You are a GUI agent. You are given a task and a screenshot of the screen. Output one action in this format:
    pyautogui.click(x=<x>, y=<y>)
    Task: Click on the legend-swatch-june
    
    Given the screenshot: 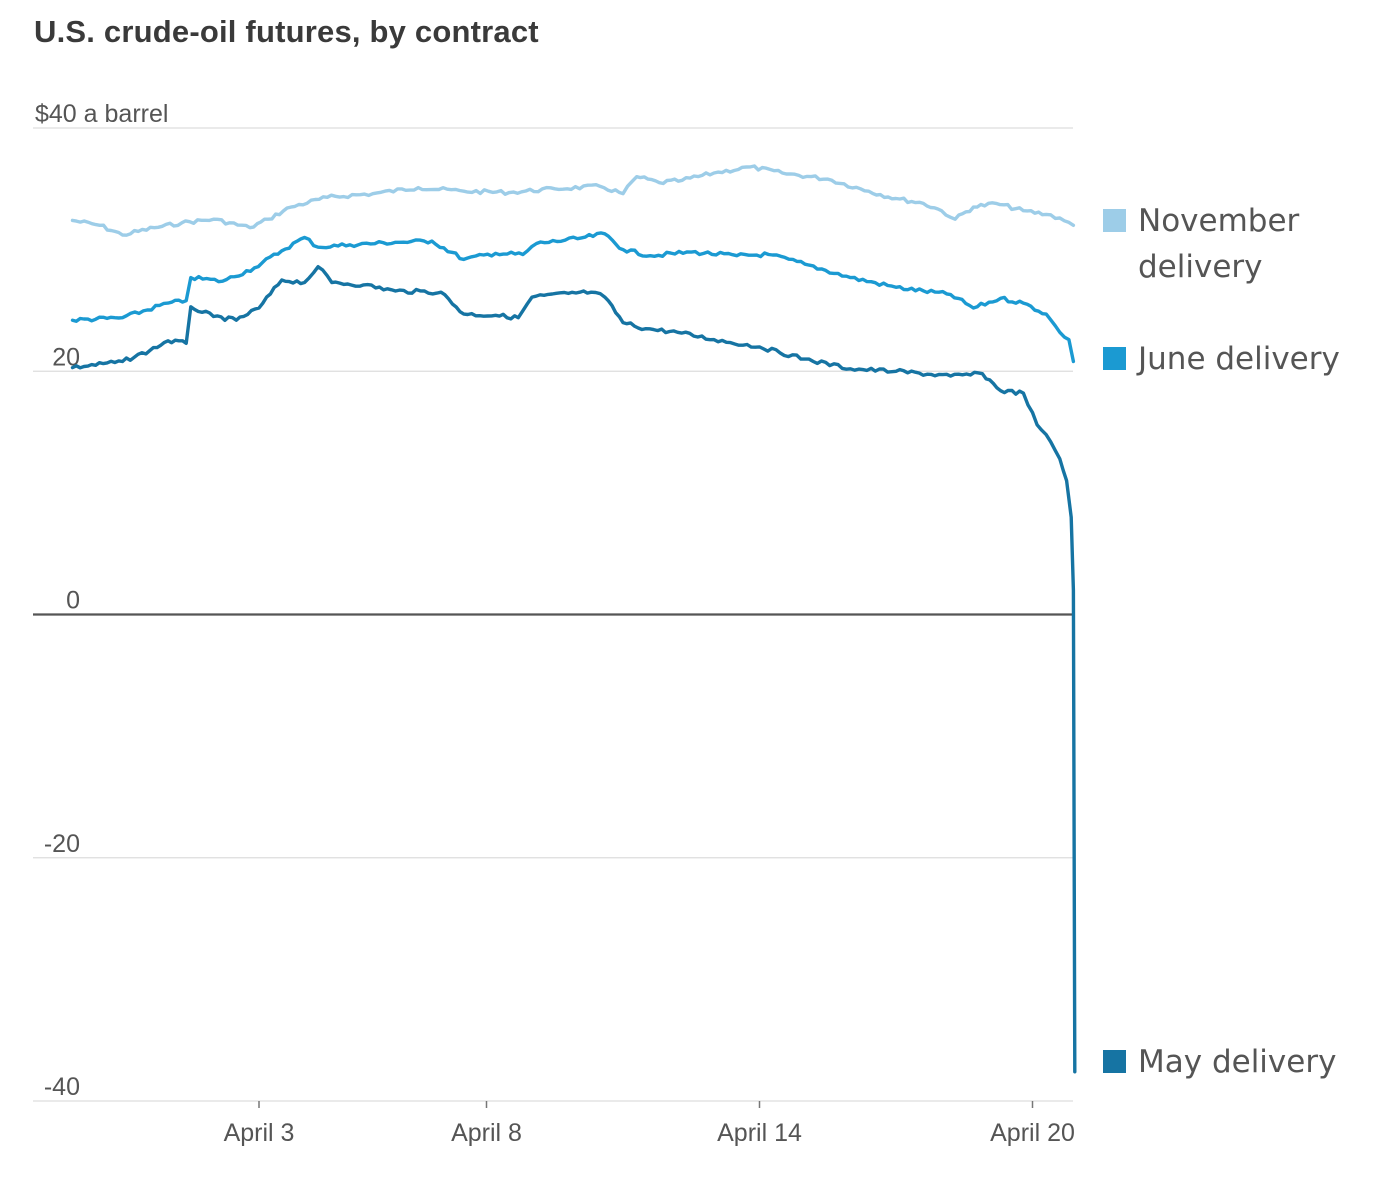 What is the action you would take?
    pyautogui.click(x=1114, y=358)
    